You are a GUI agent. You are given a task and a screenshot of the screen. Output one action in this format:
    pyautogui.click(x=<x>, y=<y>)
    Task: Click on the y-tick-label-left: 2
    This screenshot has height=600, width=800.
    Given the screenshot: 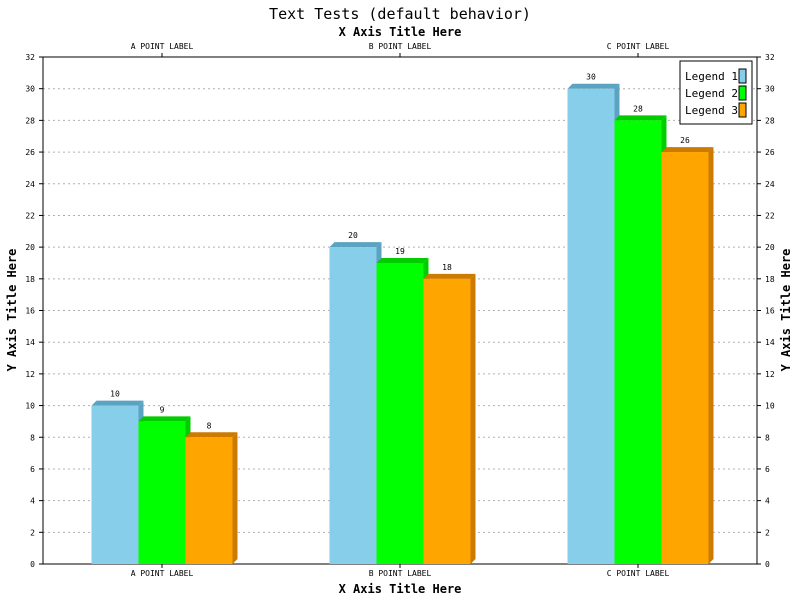 What is the action you would take?
    pyautogui.click(x=32, y=532)
    